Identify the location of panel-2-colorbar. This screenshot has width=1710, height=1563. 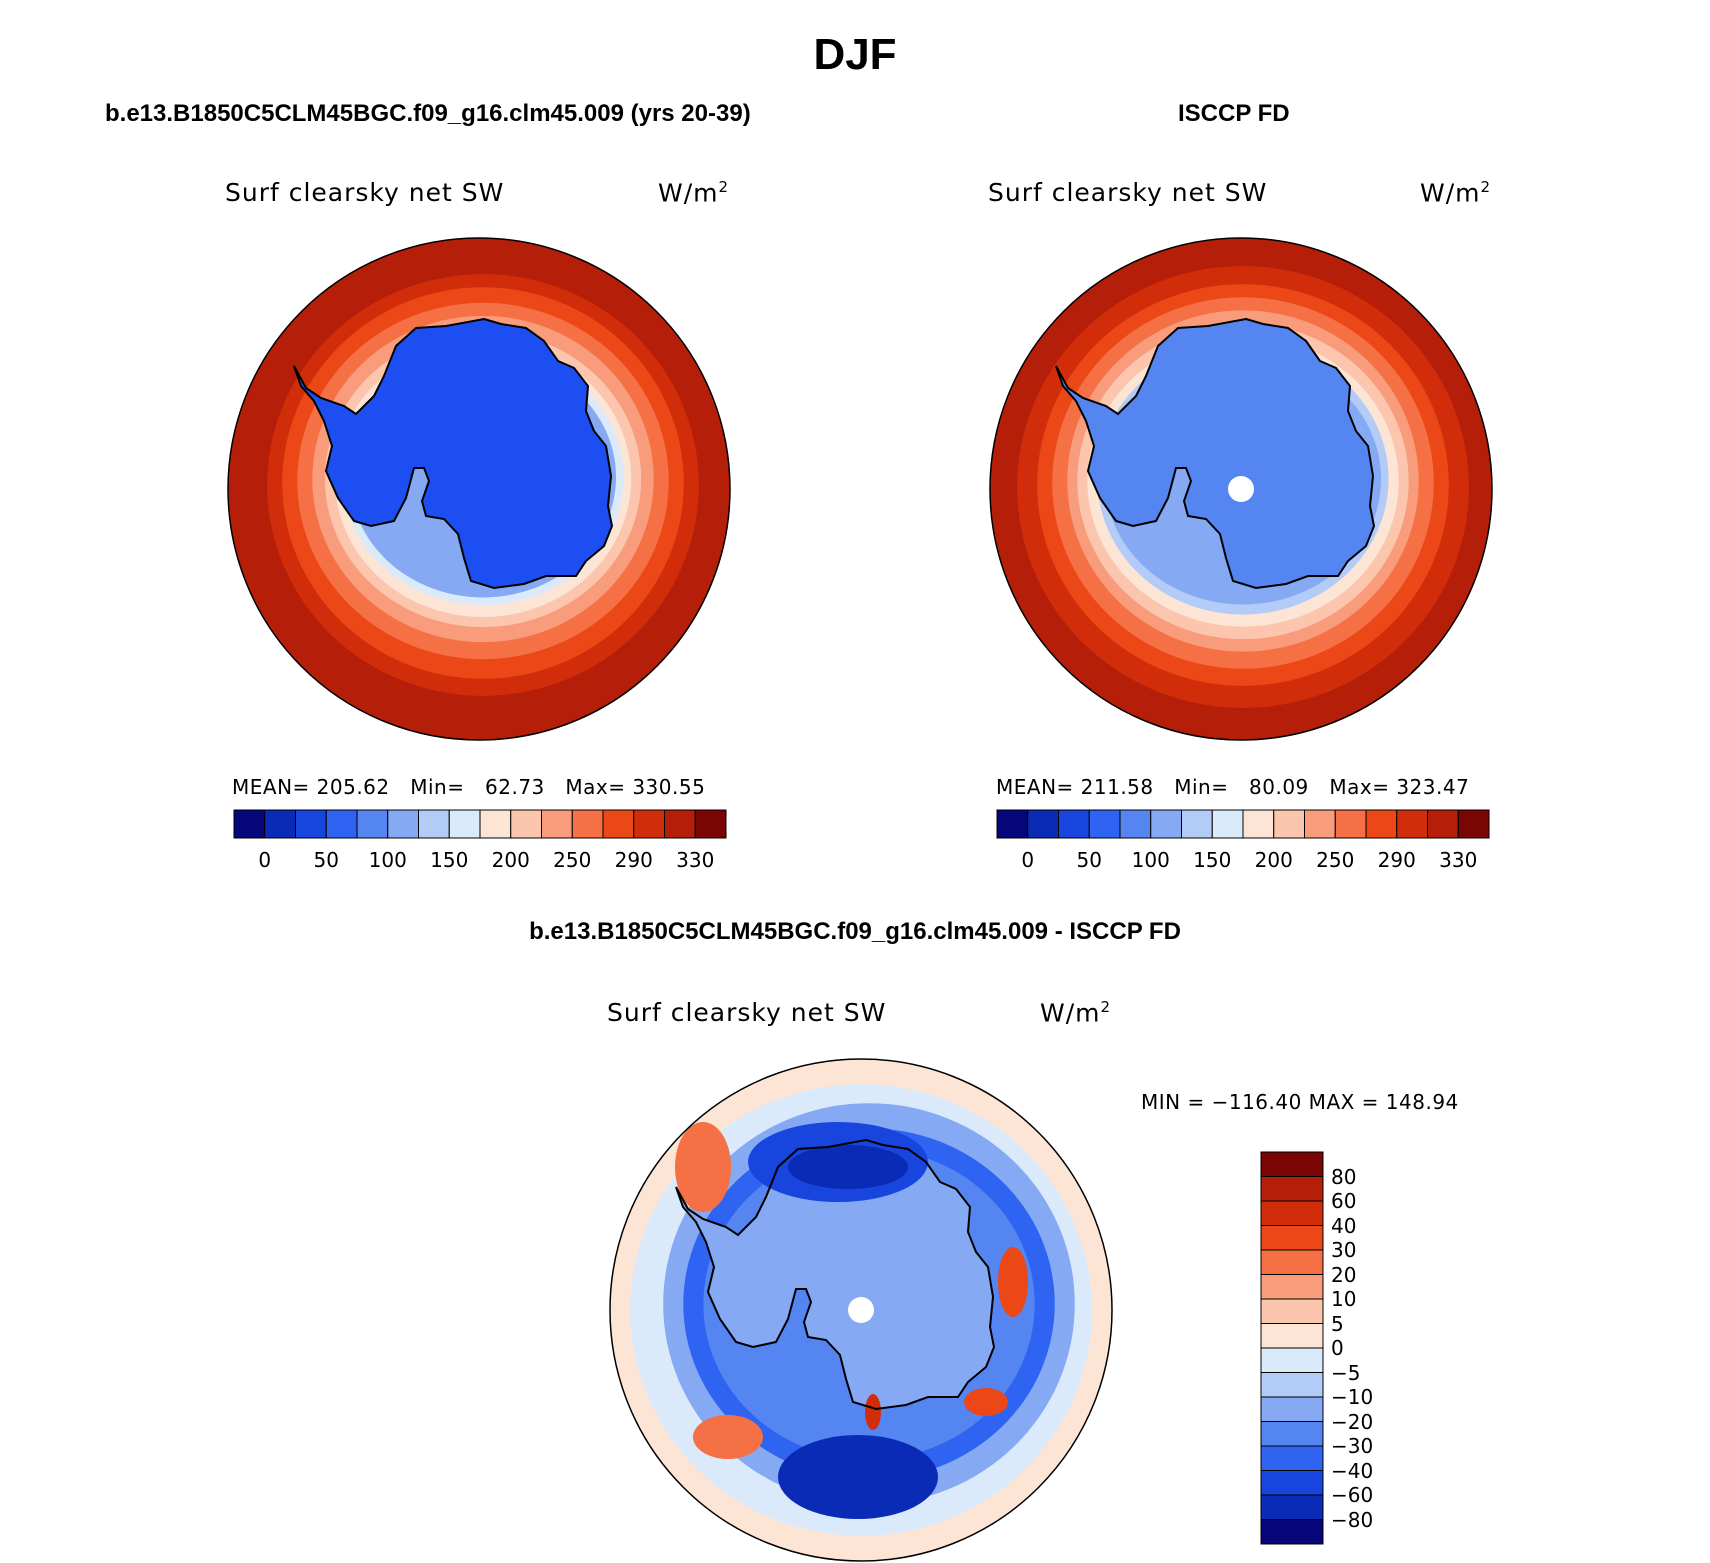
(1243, 824).